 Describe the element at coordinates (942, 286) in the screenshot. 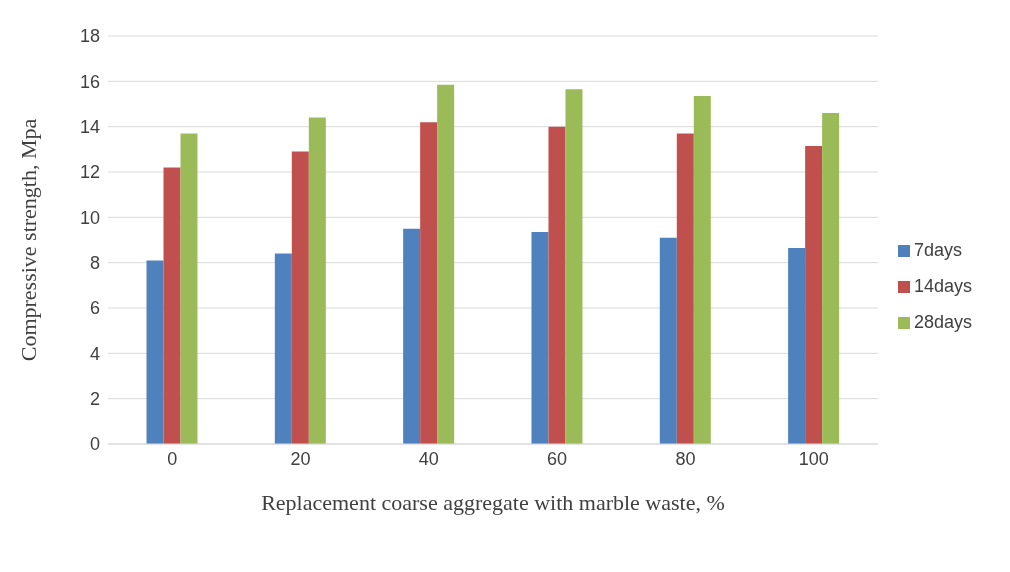

I see `legend-label: 14days` at that location.